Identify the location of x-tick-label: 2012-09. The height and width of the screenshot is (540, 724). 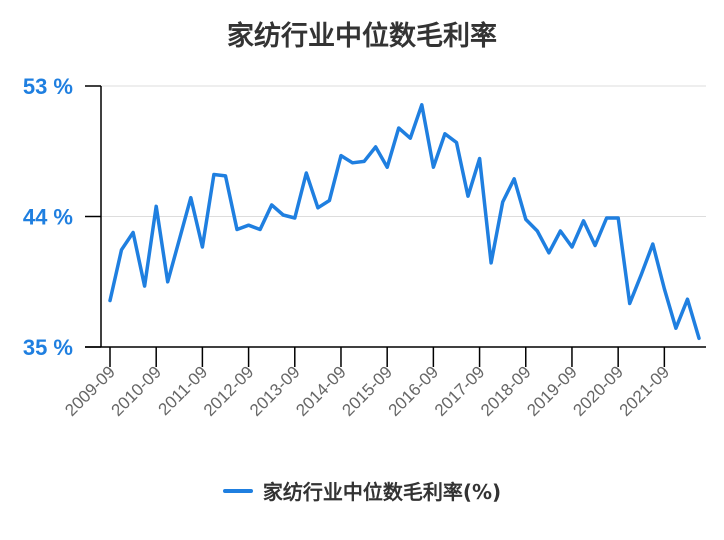
(229, 391).